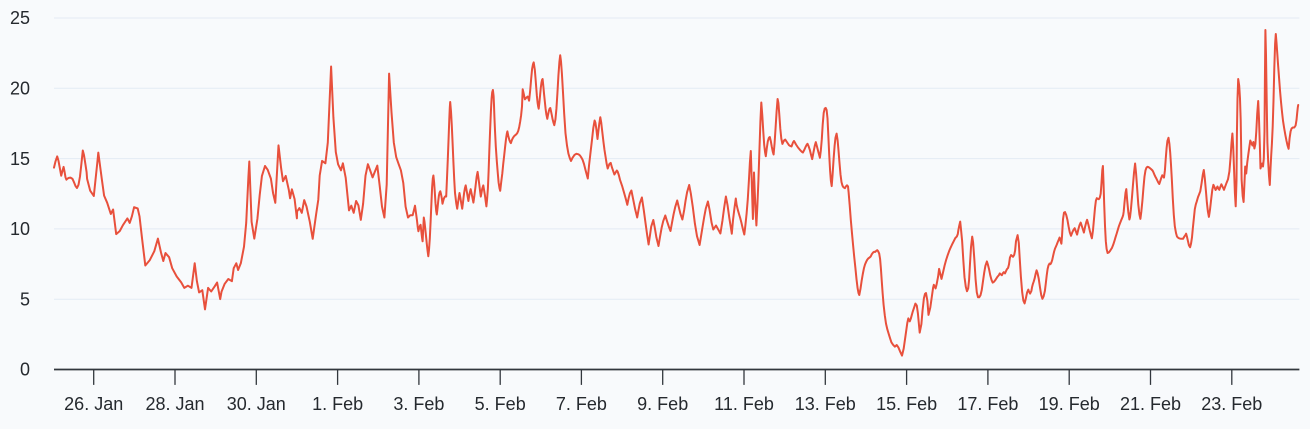 The width and height of the screenshot is (1310, 429). Describe the element at coordinates (20, 229) in the screenshot. I see `svg-text: 10` at that location.